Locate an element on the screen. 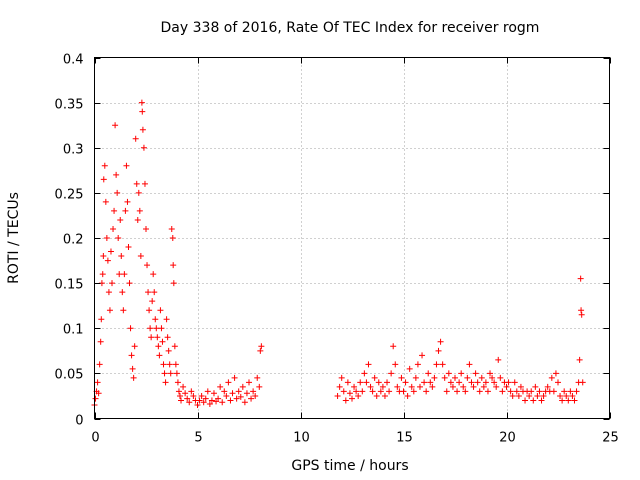 Image resolution: width=640 pixels, height=480 pixels. x-tick-label: 25 is located at coordinates (610, 438).